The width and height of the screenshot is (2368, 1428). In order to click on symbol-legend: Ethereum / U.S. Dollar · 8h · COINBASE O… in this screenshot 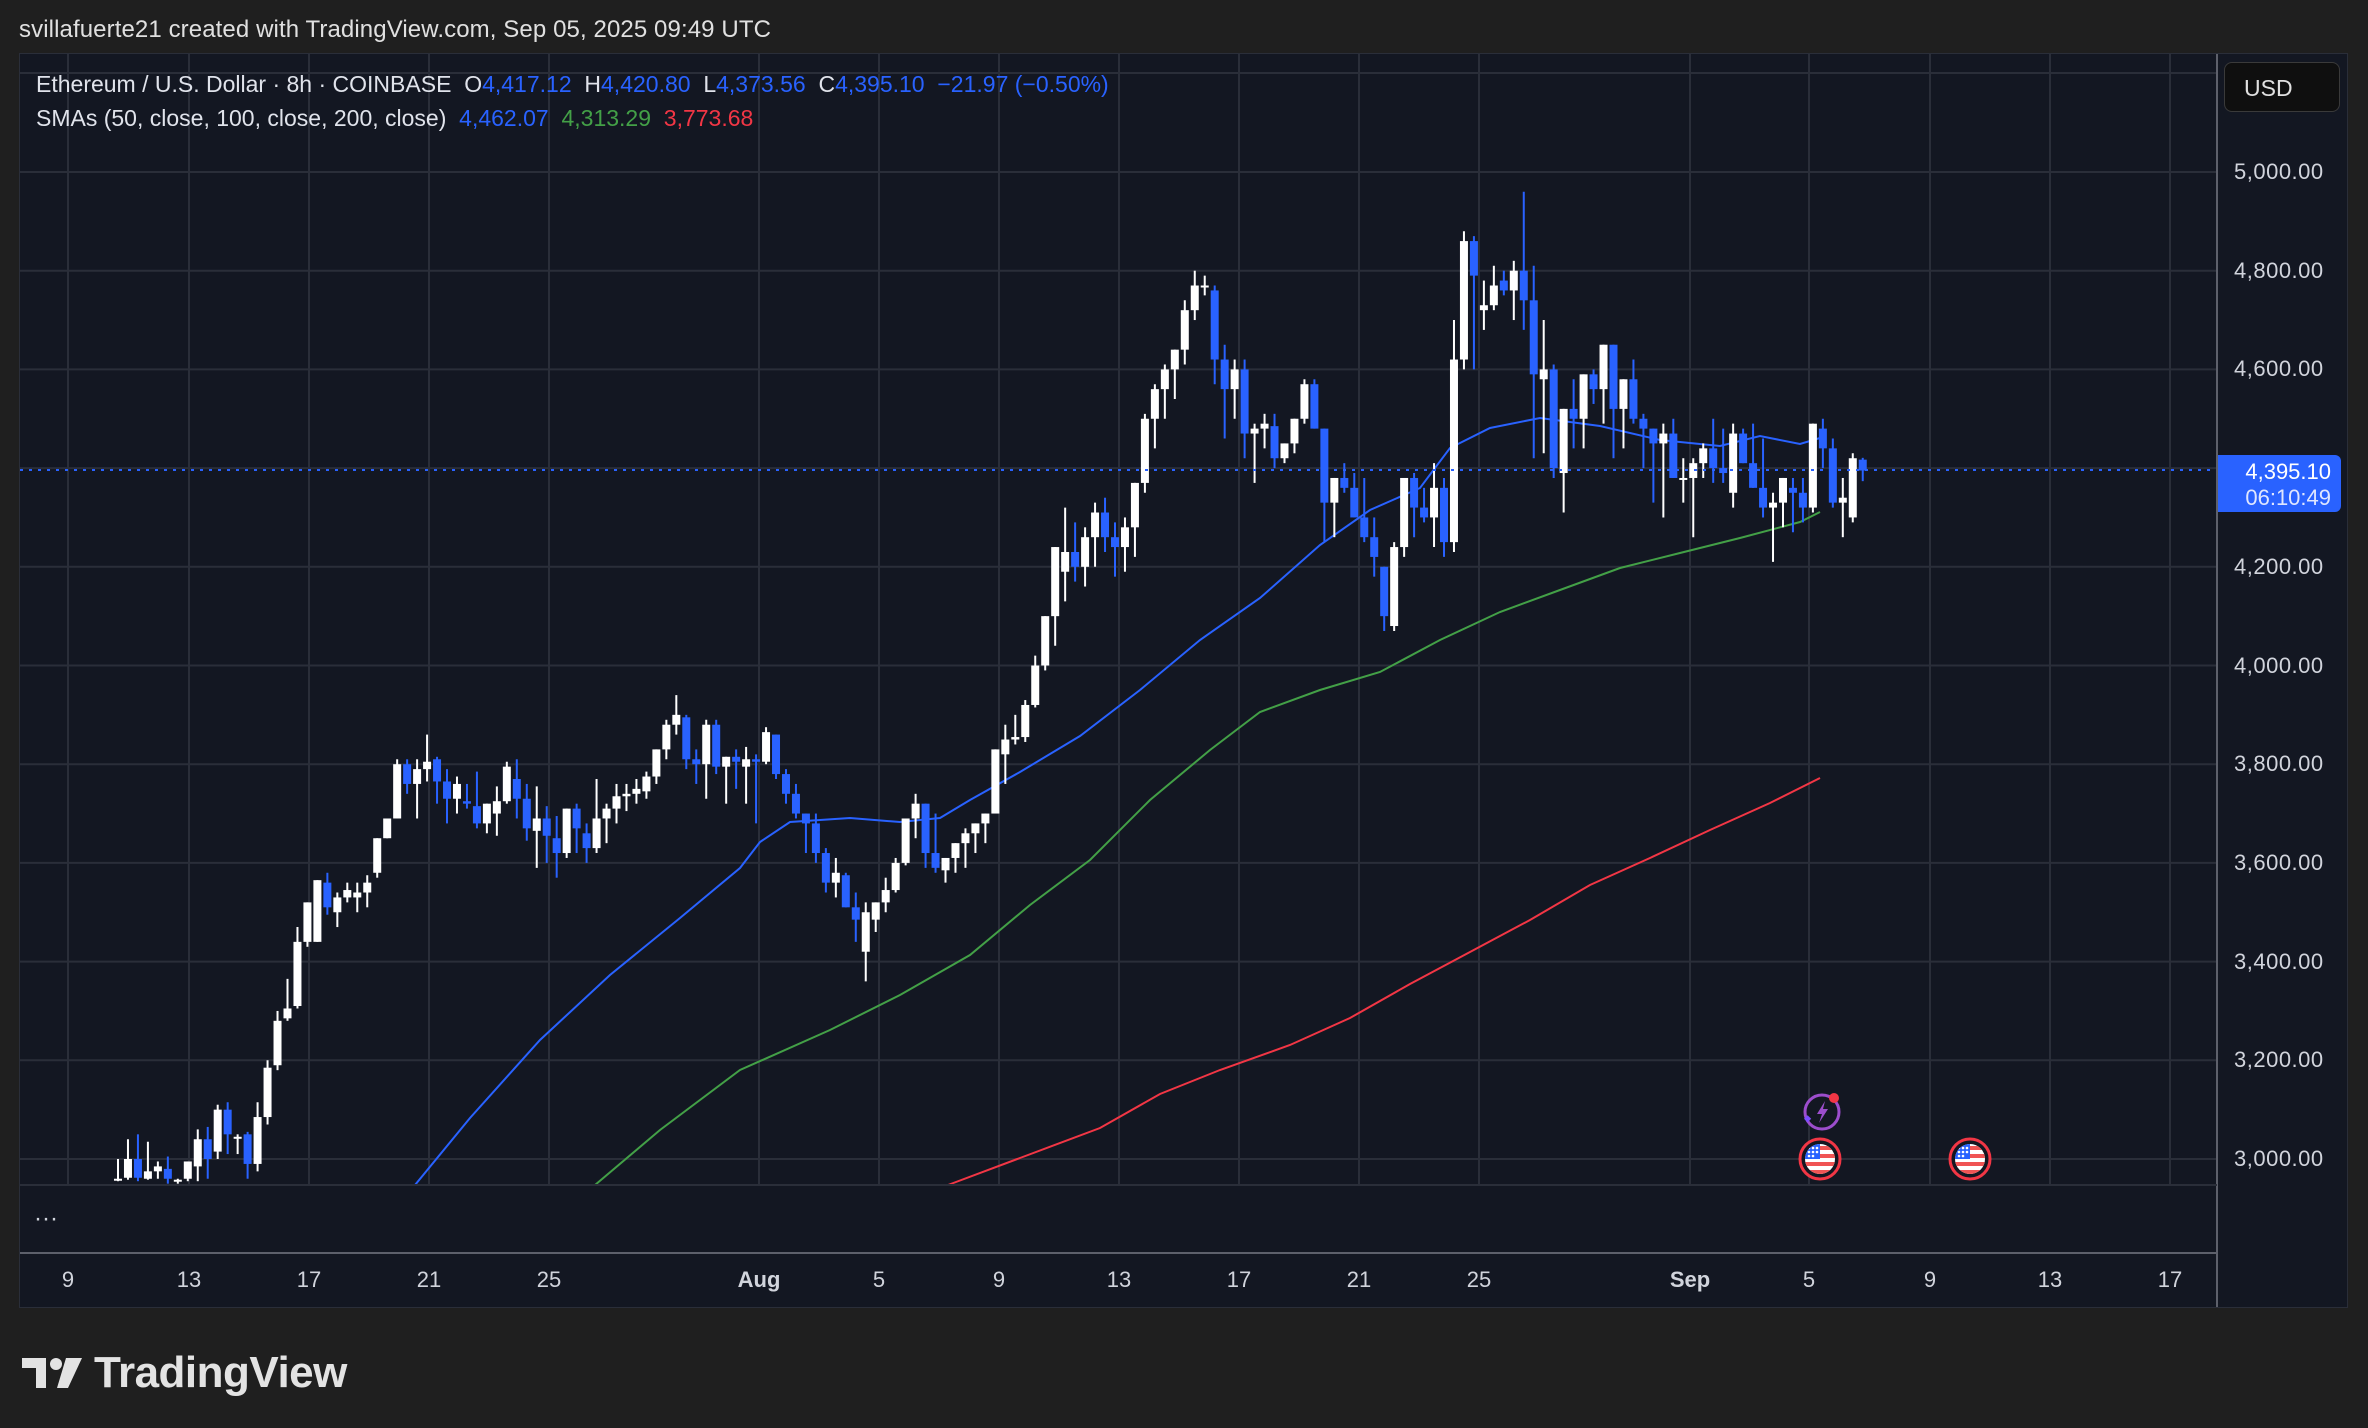, I will do `click(572, 84)`.